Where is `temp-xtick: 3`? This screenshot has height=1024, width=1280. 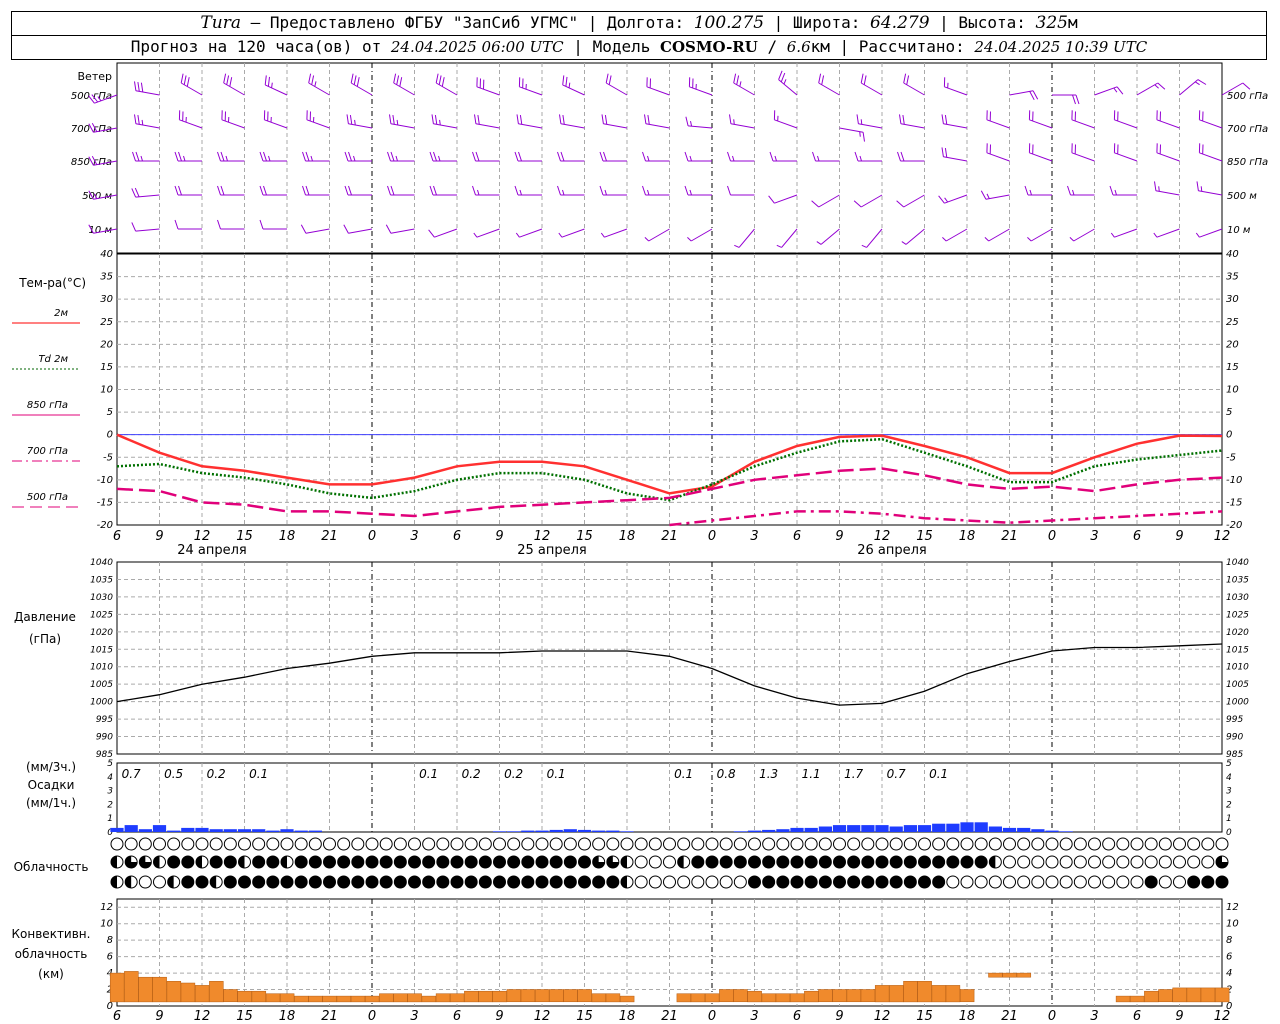 temp-xtick: 3 is located at coordinates (414, 536).